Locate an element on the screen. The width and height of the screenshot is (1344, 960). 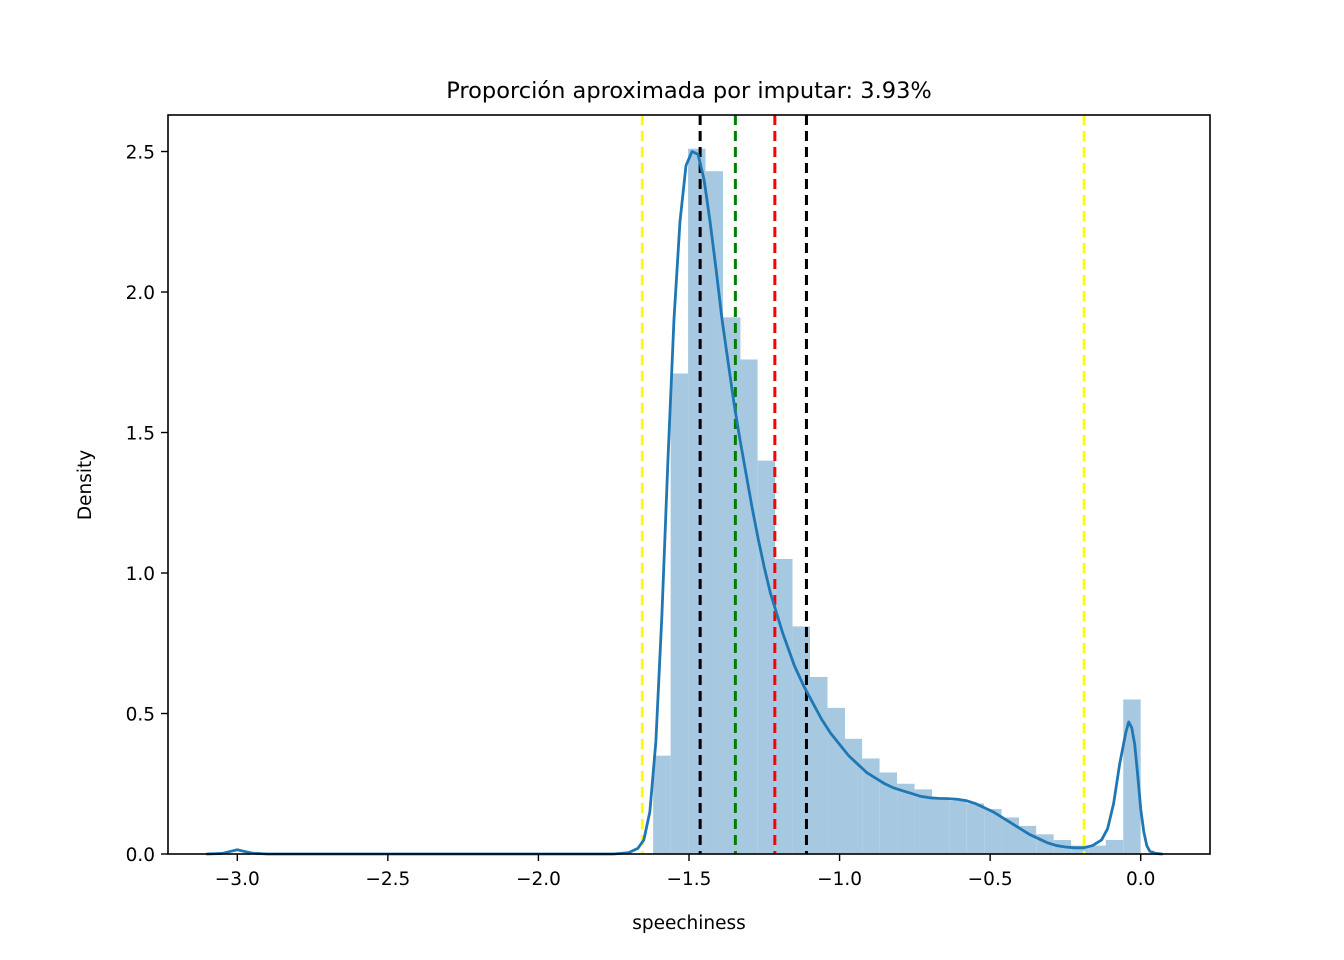
y-tick-label: 2.5 is located at coordinates (140, 153).